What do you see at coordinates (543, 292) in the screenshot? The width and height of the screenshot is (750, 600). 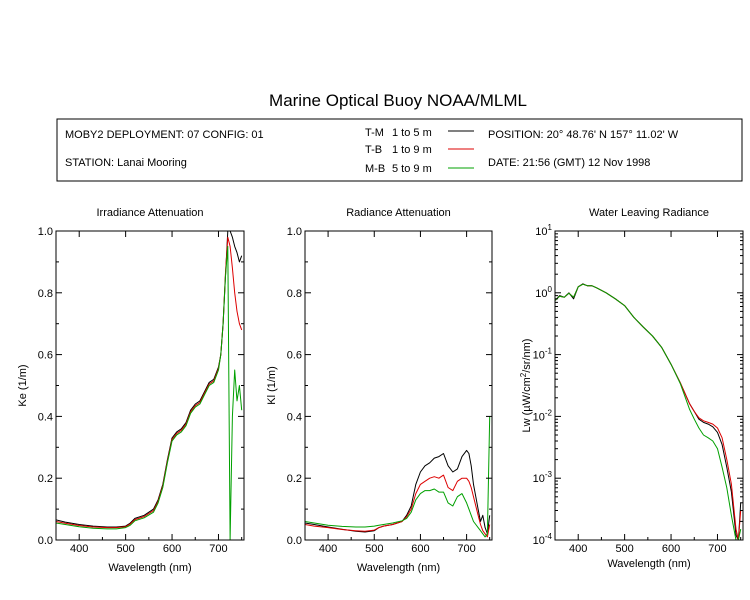 I see `y-tick-label: 10⁰` at bounding box center [543, 292].